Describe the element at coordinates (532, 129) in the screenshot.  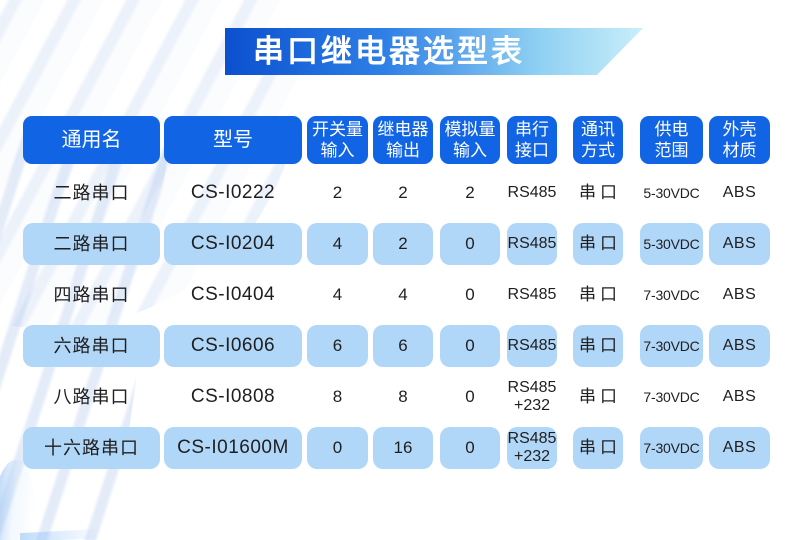
I see `header-label: 串行` at that location.